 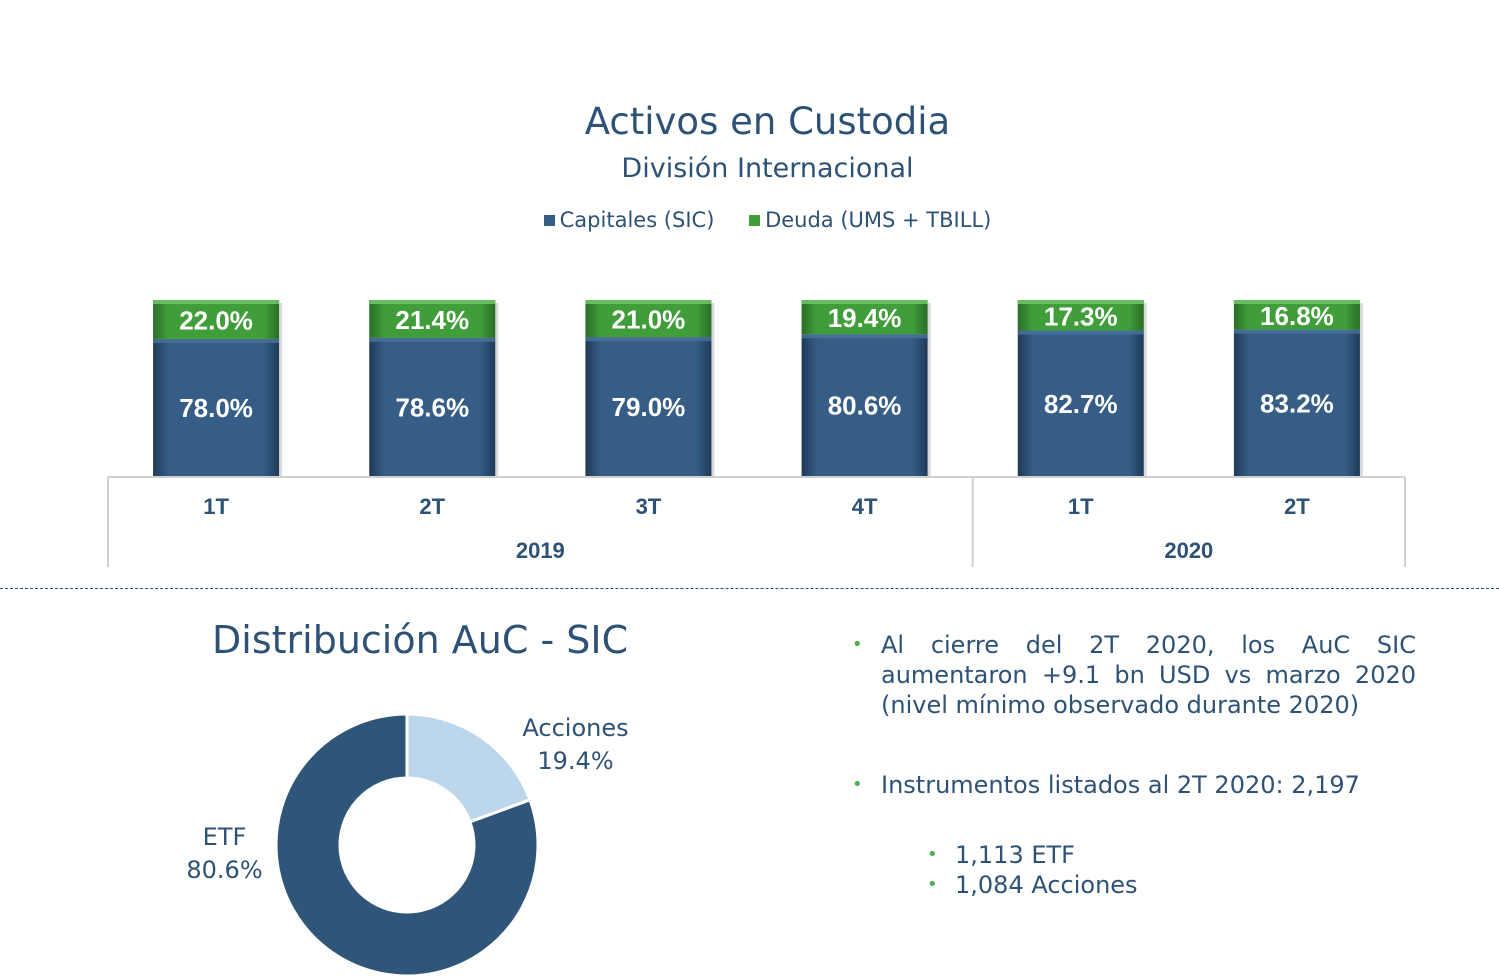 I want to click on data-label-deuda: 22.0%, so click(x=216, y=320).